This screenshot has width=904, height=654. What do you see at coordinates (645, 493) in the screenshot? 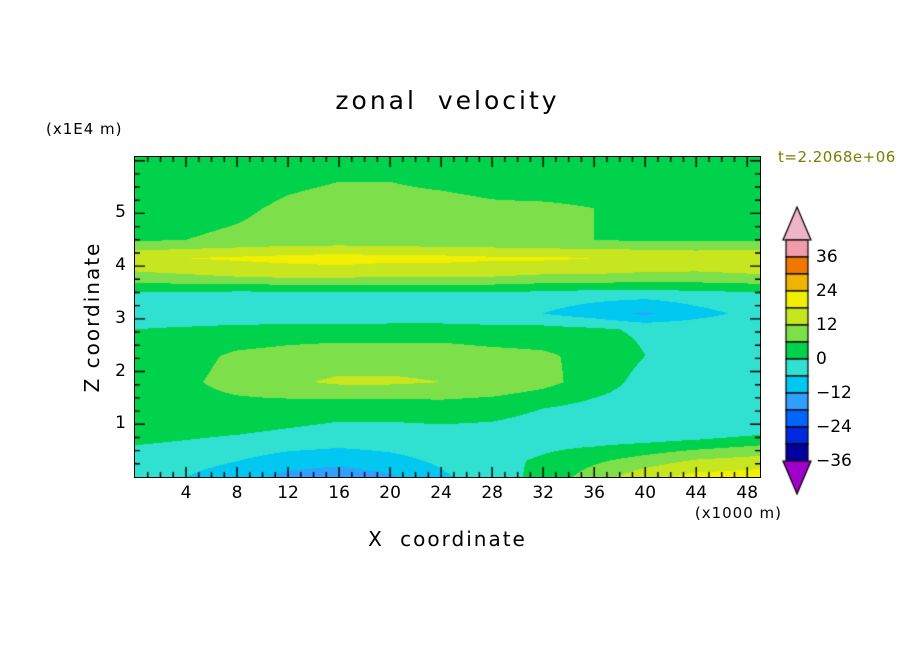
I see `x-tick-label: 40` at bounding box center [645, 493].